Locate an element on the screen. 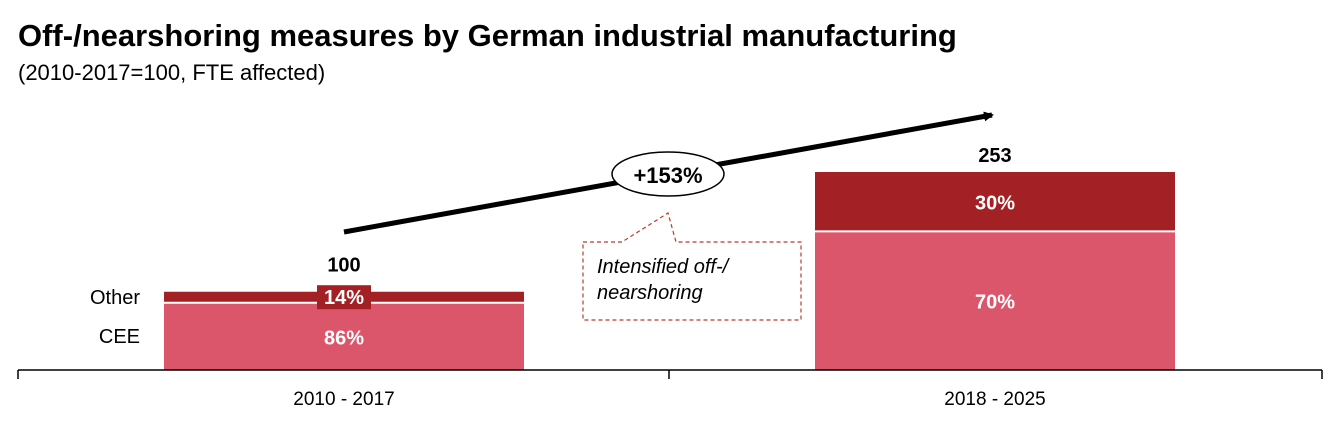 This screenshot has width=1340, height=423. change-label: +153% is located at coordinates (667, 175).